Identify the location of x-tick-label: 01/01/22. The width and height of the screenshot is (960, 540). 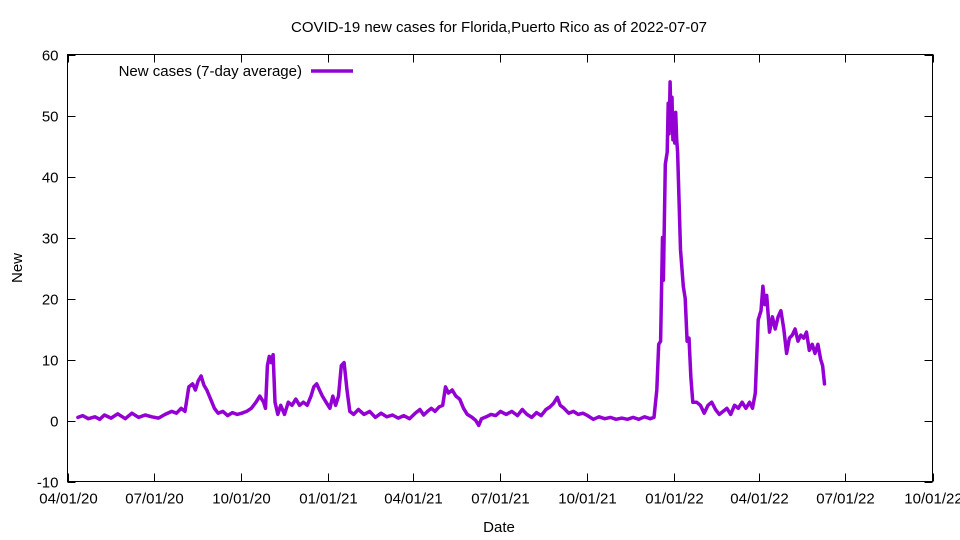
(674, 499).